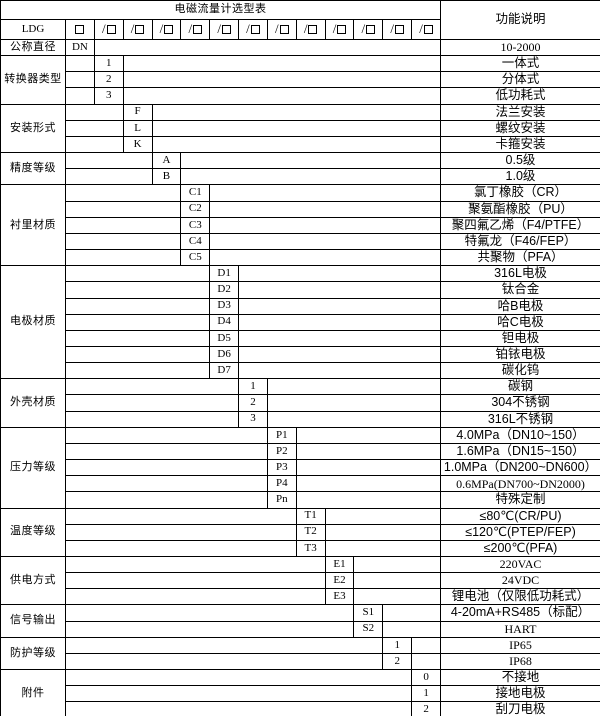 The width and height of the screenshot is (600, 716). Describe the element at coordinates (520, 403) in the screenshot. I see `description-cell-6-1: 304不锈钢` at that location.